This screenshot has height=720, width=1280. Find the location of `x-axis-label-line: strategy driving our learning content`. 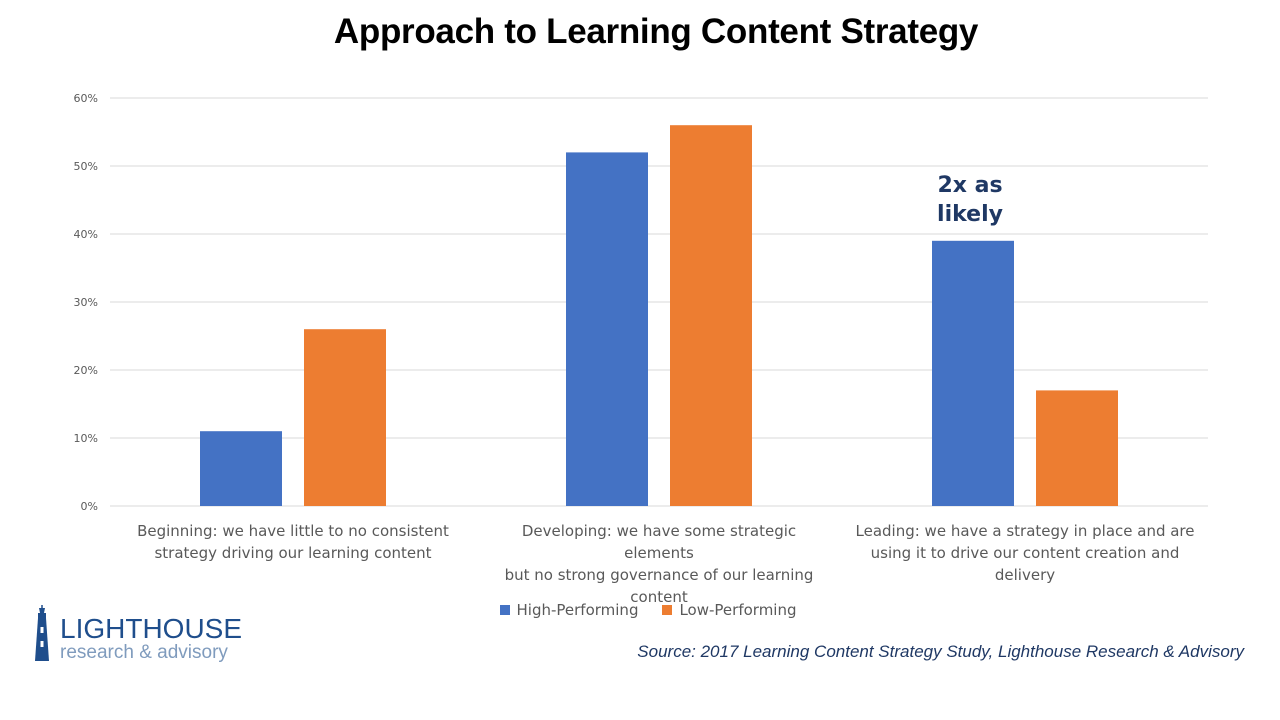

x-axis-label-line: strategy driving our learning content is located at coordinates (293, 553).